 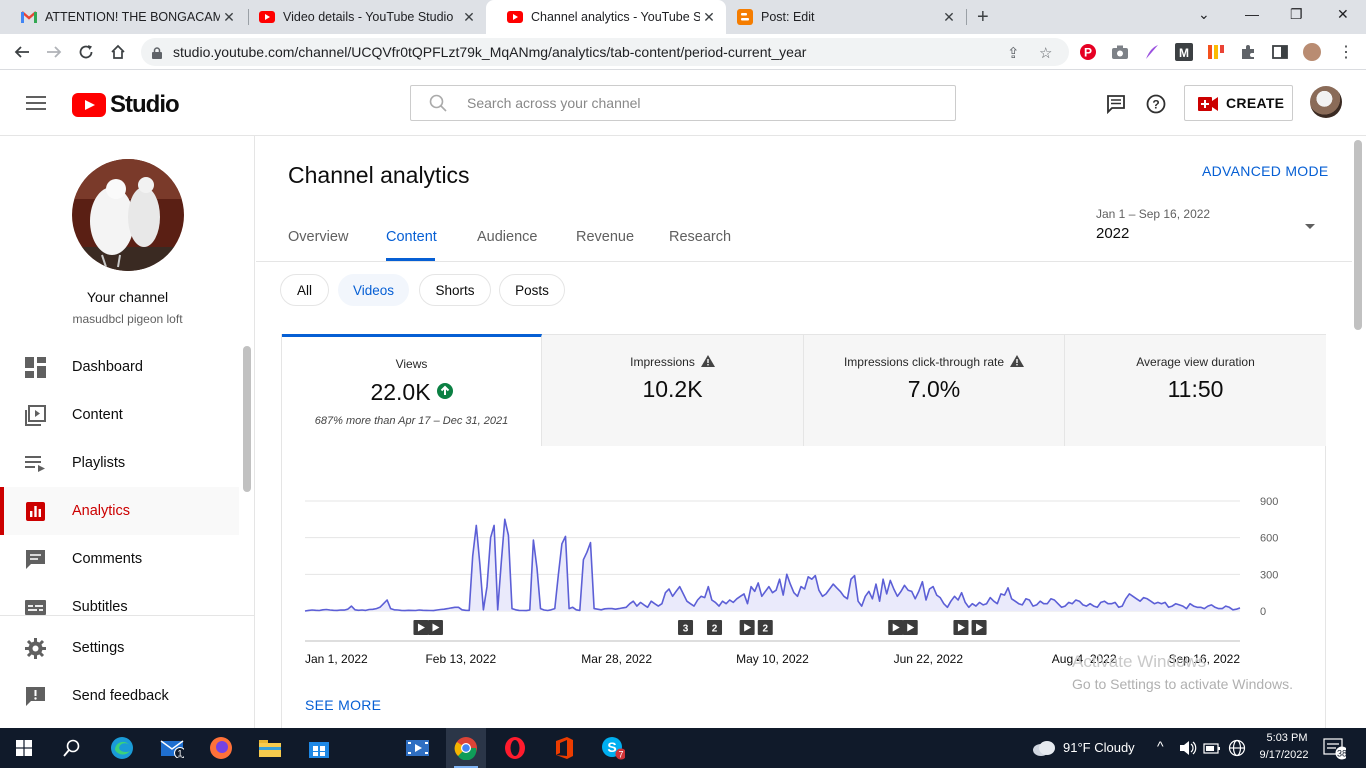 What do you see at coordinates (1099, 747) in the screenshot?
I see `weather-text: 91°F Cloudy` at bounding box center [1099, 747].